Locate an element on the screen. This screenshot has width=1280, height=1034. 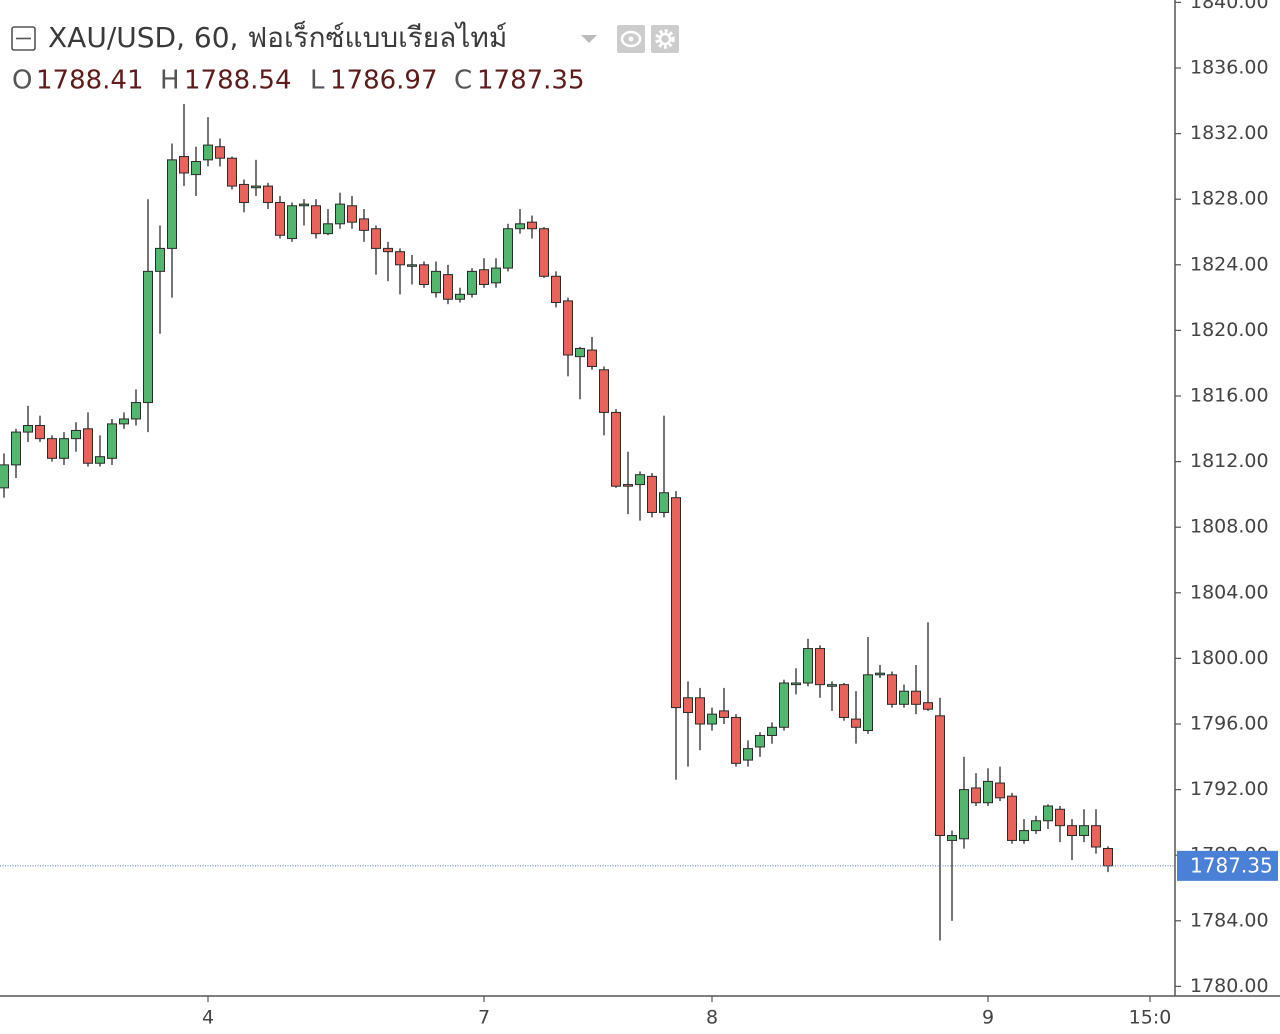
y-tick-label: 1812.00 is located at coordinates (1229, 461).